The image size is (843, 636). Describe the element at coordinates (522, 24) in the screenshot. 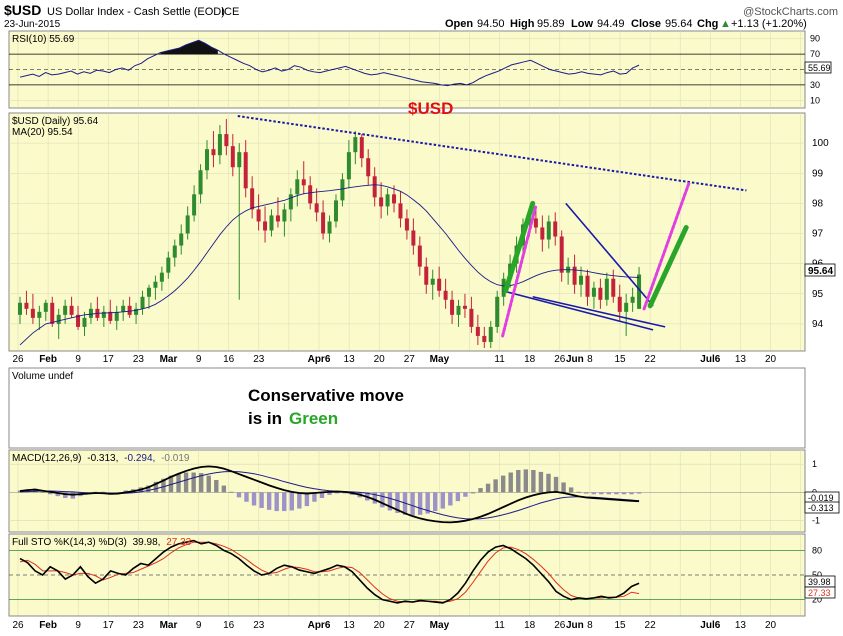

I see `high-label: High` at that location.